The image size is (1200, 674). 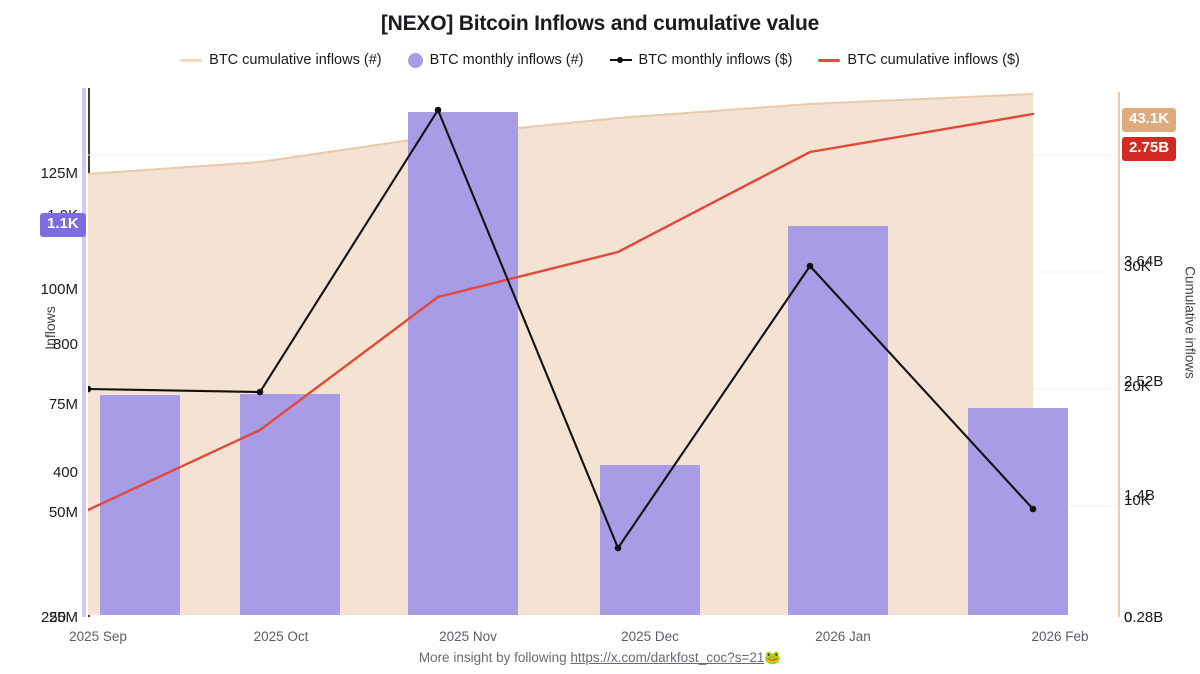 What do you see at coordinates (65, 344) in the screenshot?
I see `left-axis-tick-count: 800` at bounding box center [65, 344].